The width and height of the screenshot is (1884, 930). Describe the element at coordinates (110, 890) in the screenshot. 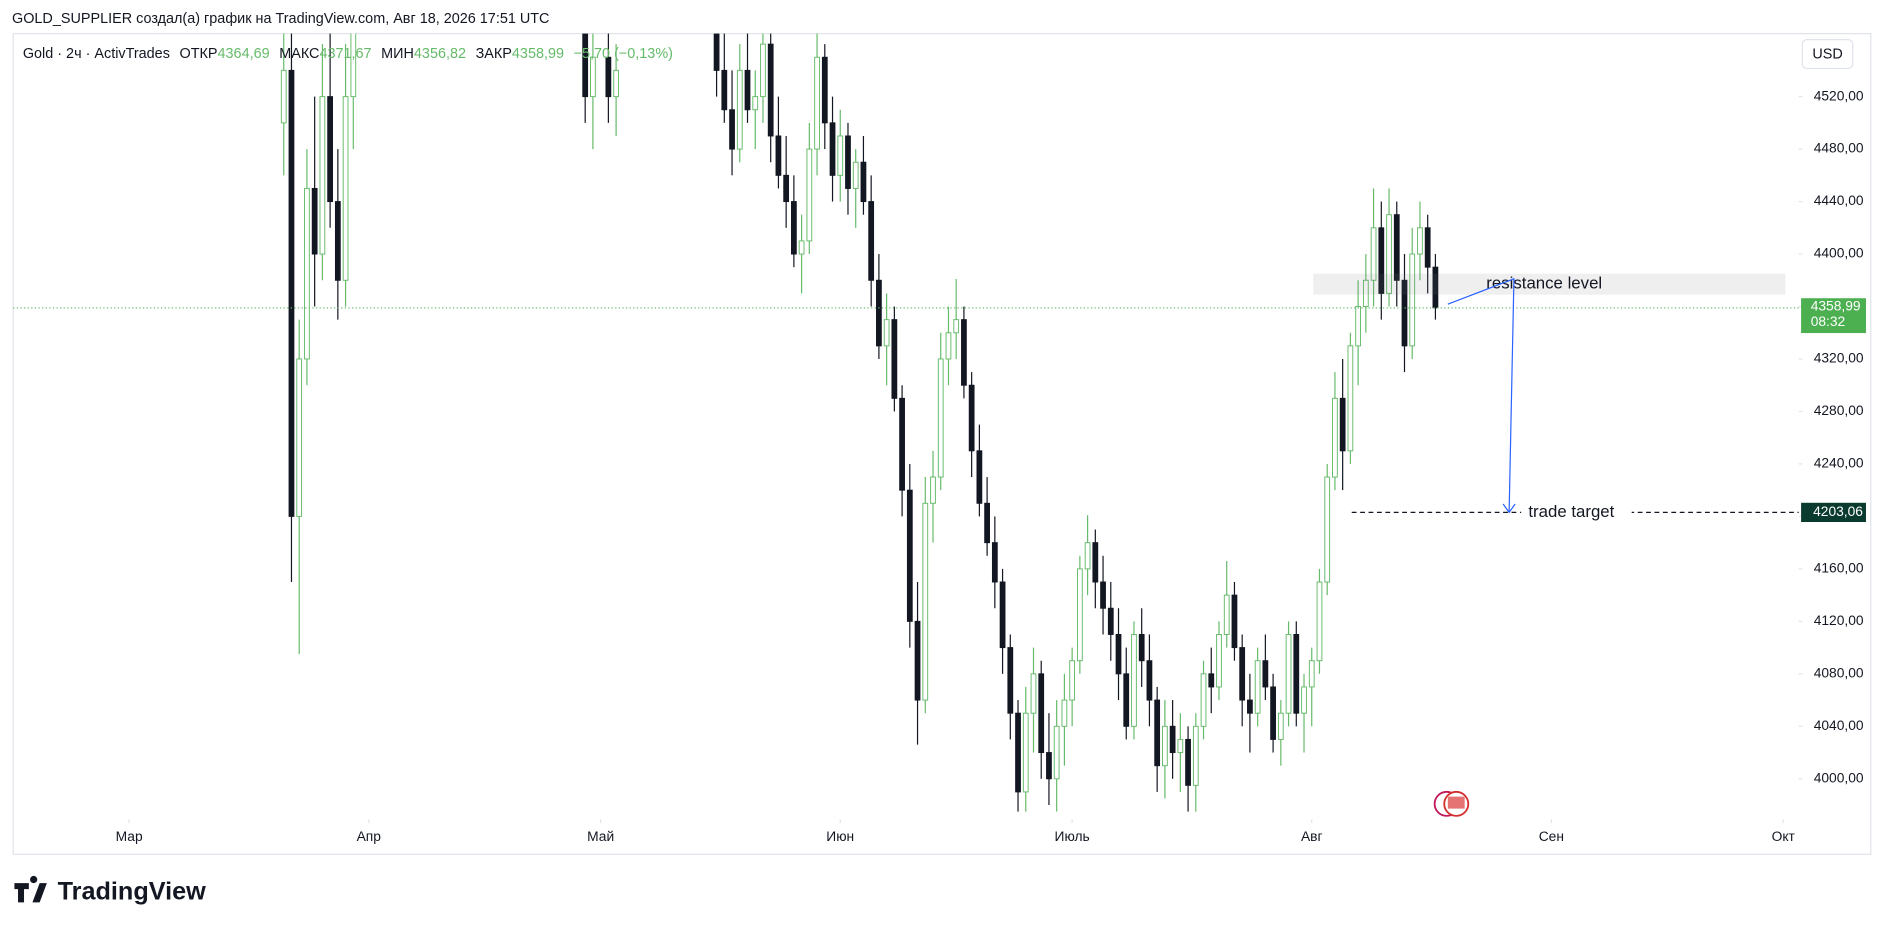

I see `logo: TradingView` at that location.